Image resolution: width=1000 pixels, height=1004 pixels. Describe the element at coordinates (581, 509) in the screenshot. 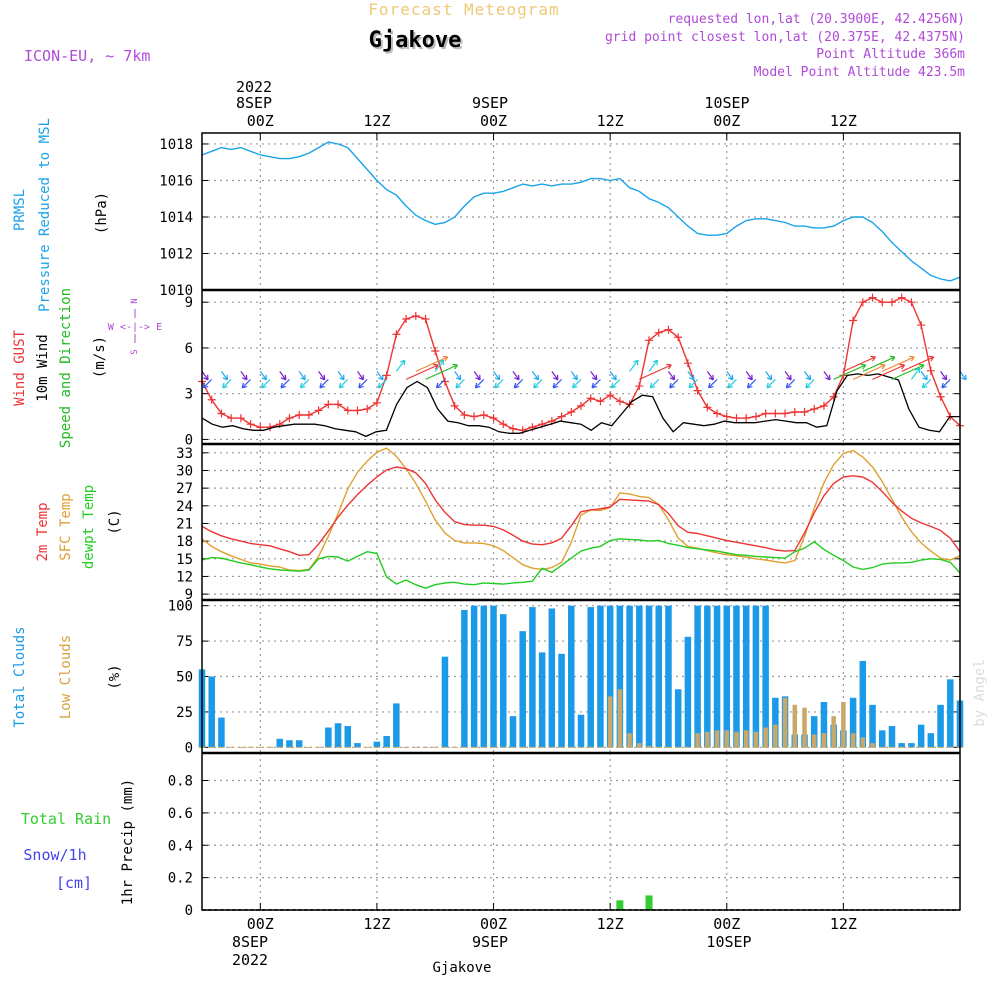

I see `sfc-temp-line` at that location.